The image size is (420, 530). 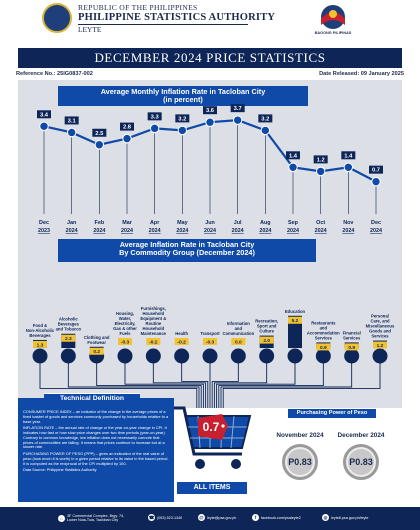 I want to click on all-items-tag-icon: 0.7, so click(x=213, y=427).